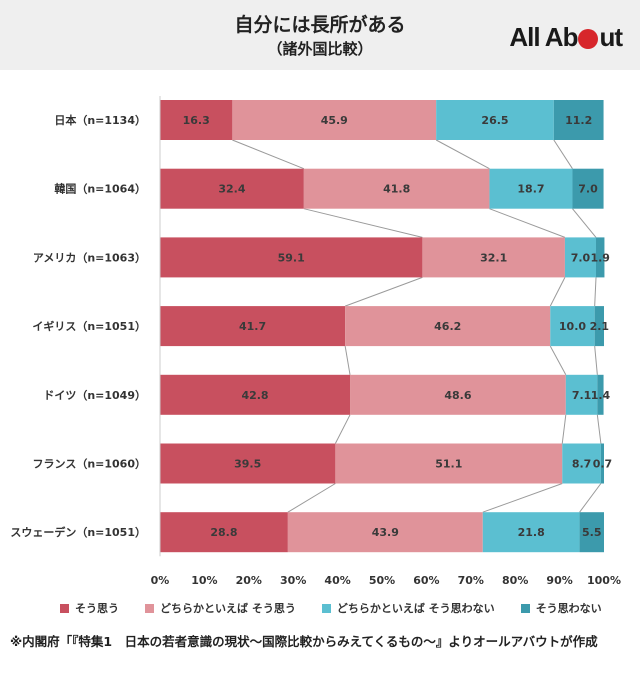 Image resolution: width=640 pixels, height=680 pixels. Describe the element at coordinates (415, 608) in the screenshot. I see `legend-label: どちらかといえば そう思わない` at that location.